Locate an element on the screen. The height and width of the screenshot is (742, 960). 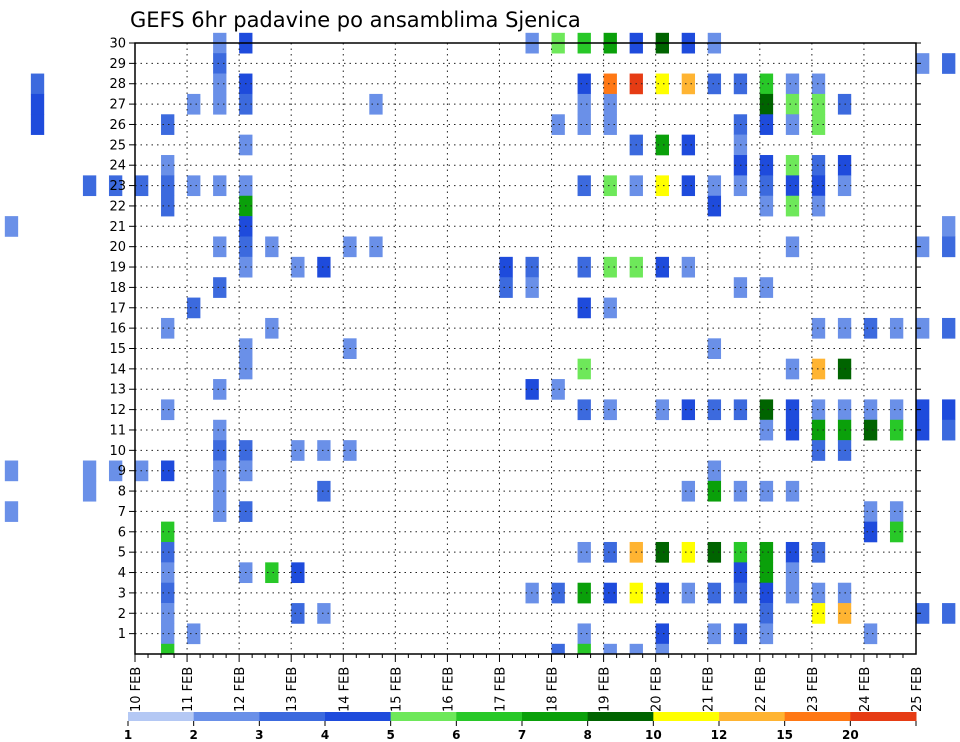
chart-title: GEFS 6hr padavine po ansamblima Sjenica is located at coordinates (355, 20).